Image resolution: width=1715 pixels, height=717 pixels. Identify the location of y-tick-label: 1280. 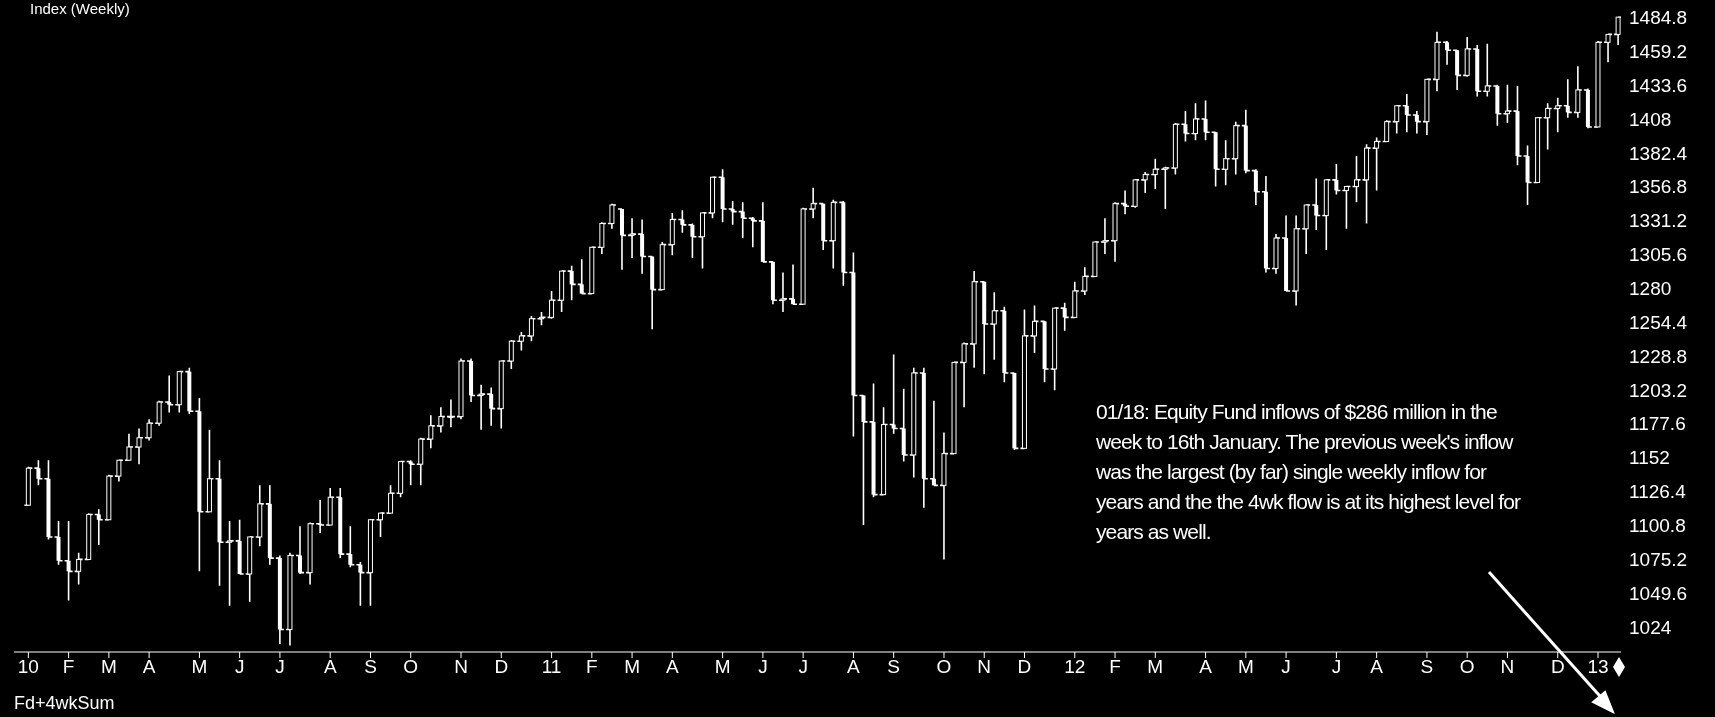
(1650, 289).